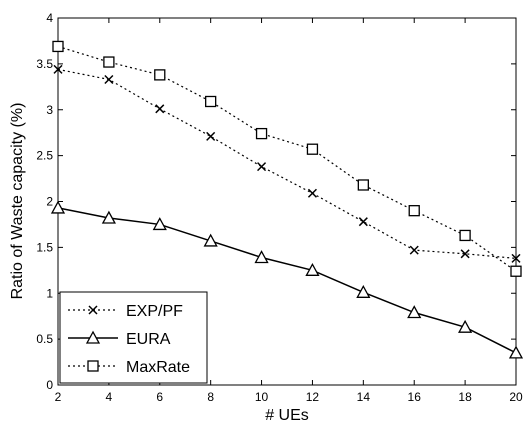 This screenshot has width=523, height=429. I want to click on y-tick-label: 0.5, so click(44, 339).